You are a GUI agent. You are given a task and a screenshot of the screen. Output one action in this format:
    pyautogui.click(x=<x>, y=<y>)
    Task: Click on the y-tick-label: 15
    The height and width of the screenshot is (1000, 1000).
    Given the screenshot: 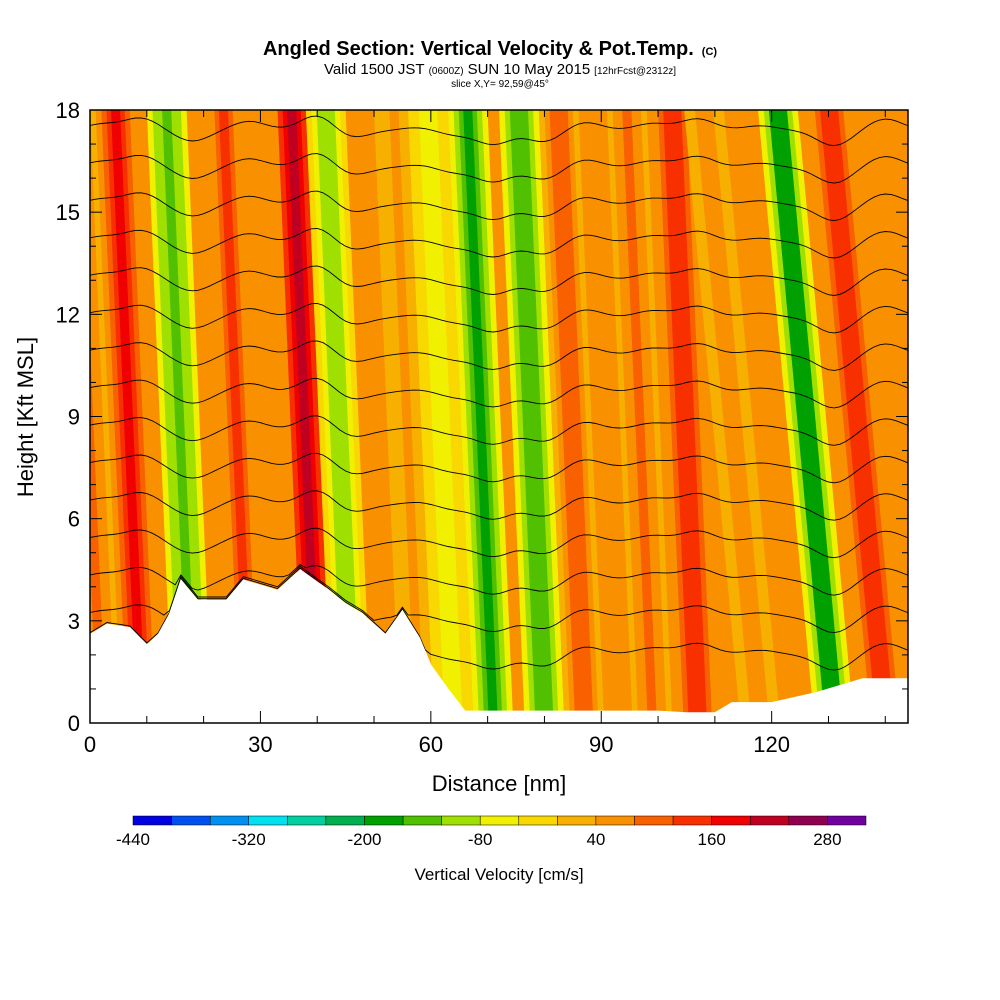 What is the action you would take?
    pyautogui.click(x=68, y=212)
    